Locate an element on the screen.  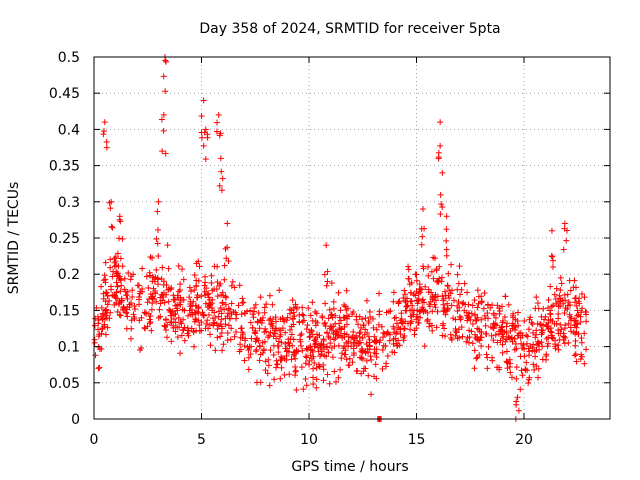
x-tick-label: 15 is located at coordinates (417, 440).